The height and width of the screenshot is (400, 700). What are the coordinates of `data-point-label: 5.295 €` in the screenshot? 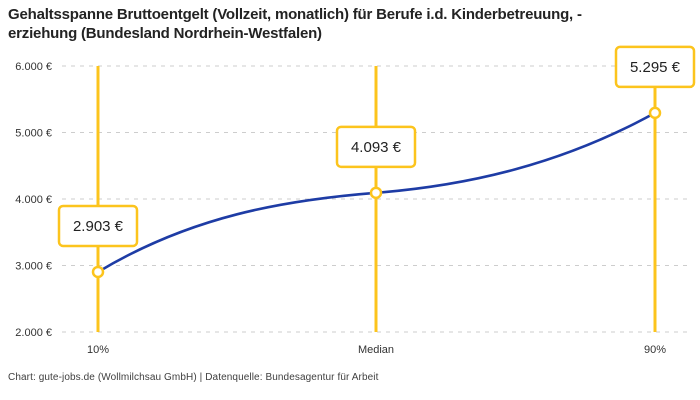 It's located at (655, 67).